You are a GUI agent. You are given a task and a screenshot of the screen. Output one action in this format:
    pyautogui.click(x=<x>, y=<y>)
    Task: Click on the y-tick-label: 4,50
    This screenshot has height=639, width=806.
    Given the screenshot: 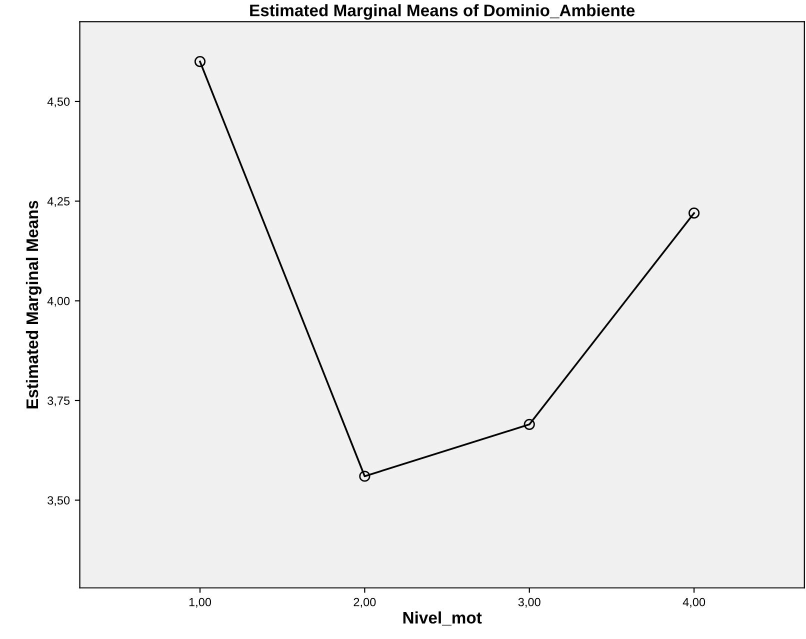 What is the action you would take?
    pyautogui.click(x=58, y=103)
    